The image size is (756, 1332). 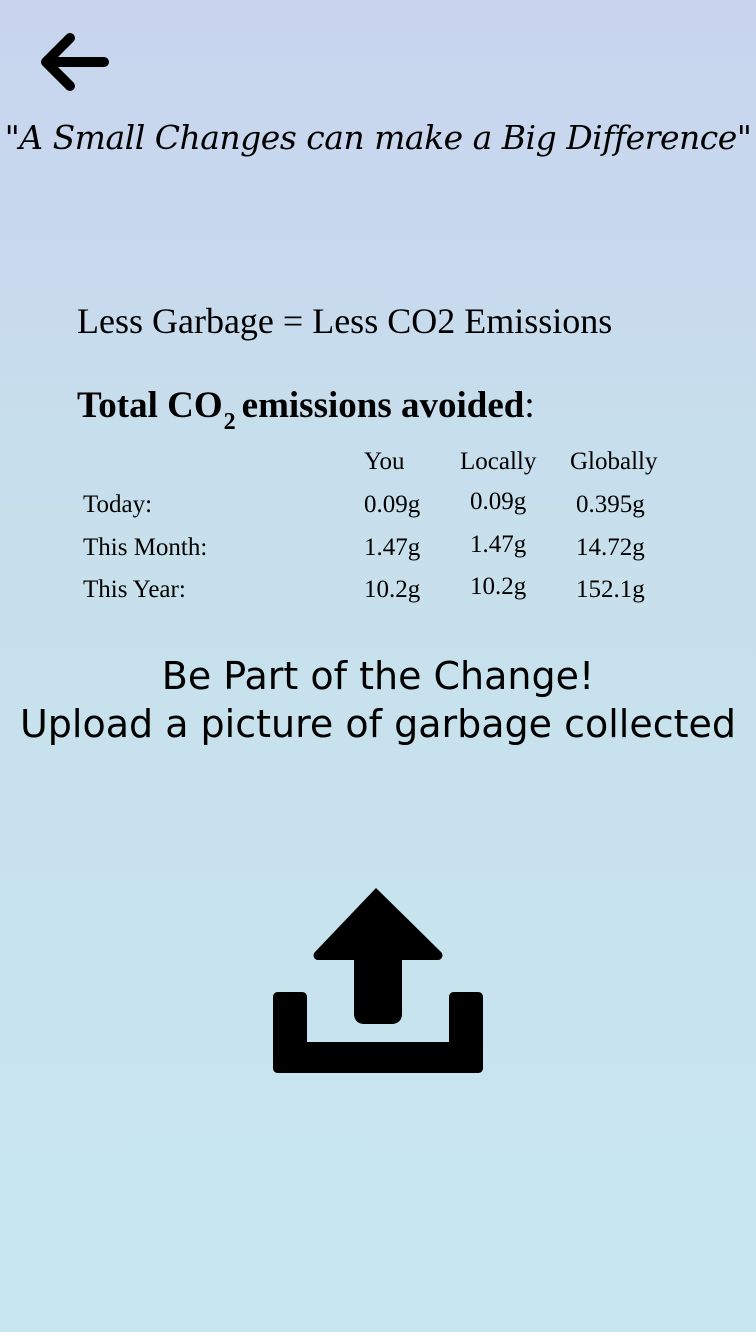 I want to click on month-locally-value: 1.47g, so click(x=498, y=544).